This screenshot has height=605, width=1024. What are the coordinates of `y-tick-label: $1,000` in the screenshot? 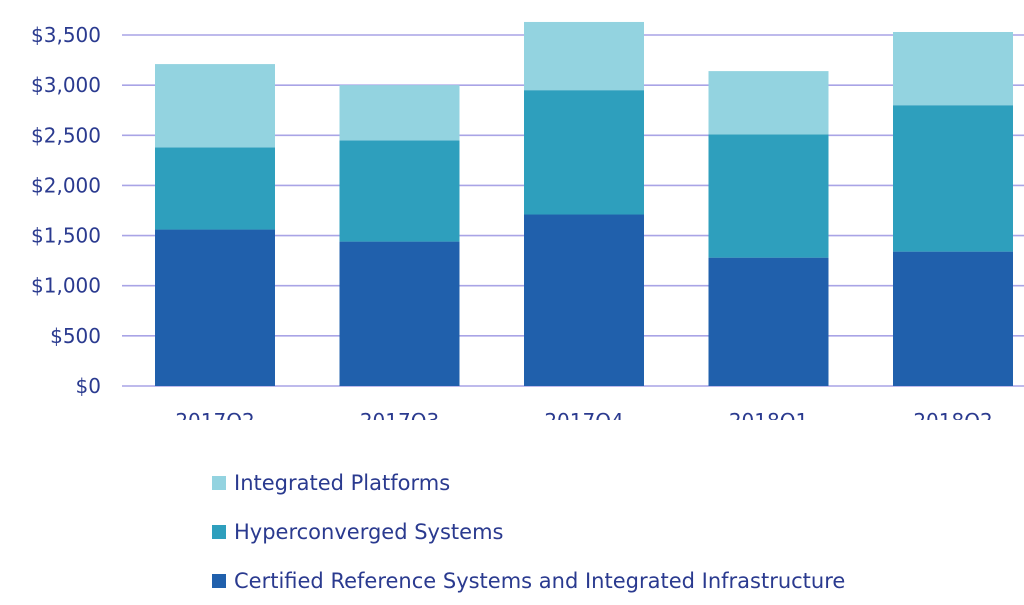 It's located at (66, 286).